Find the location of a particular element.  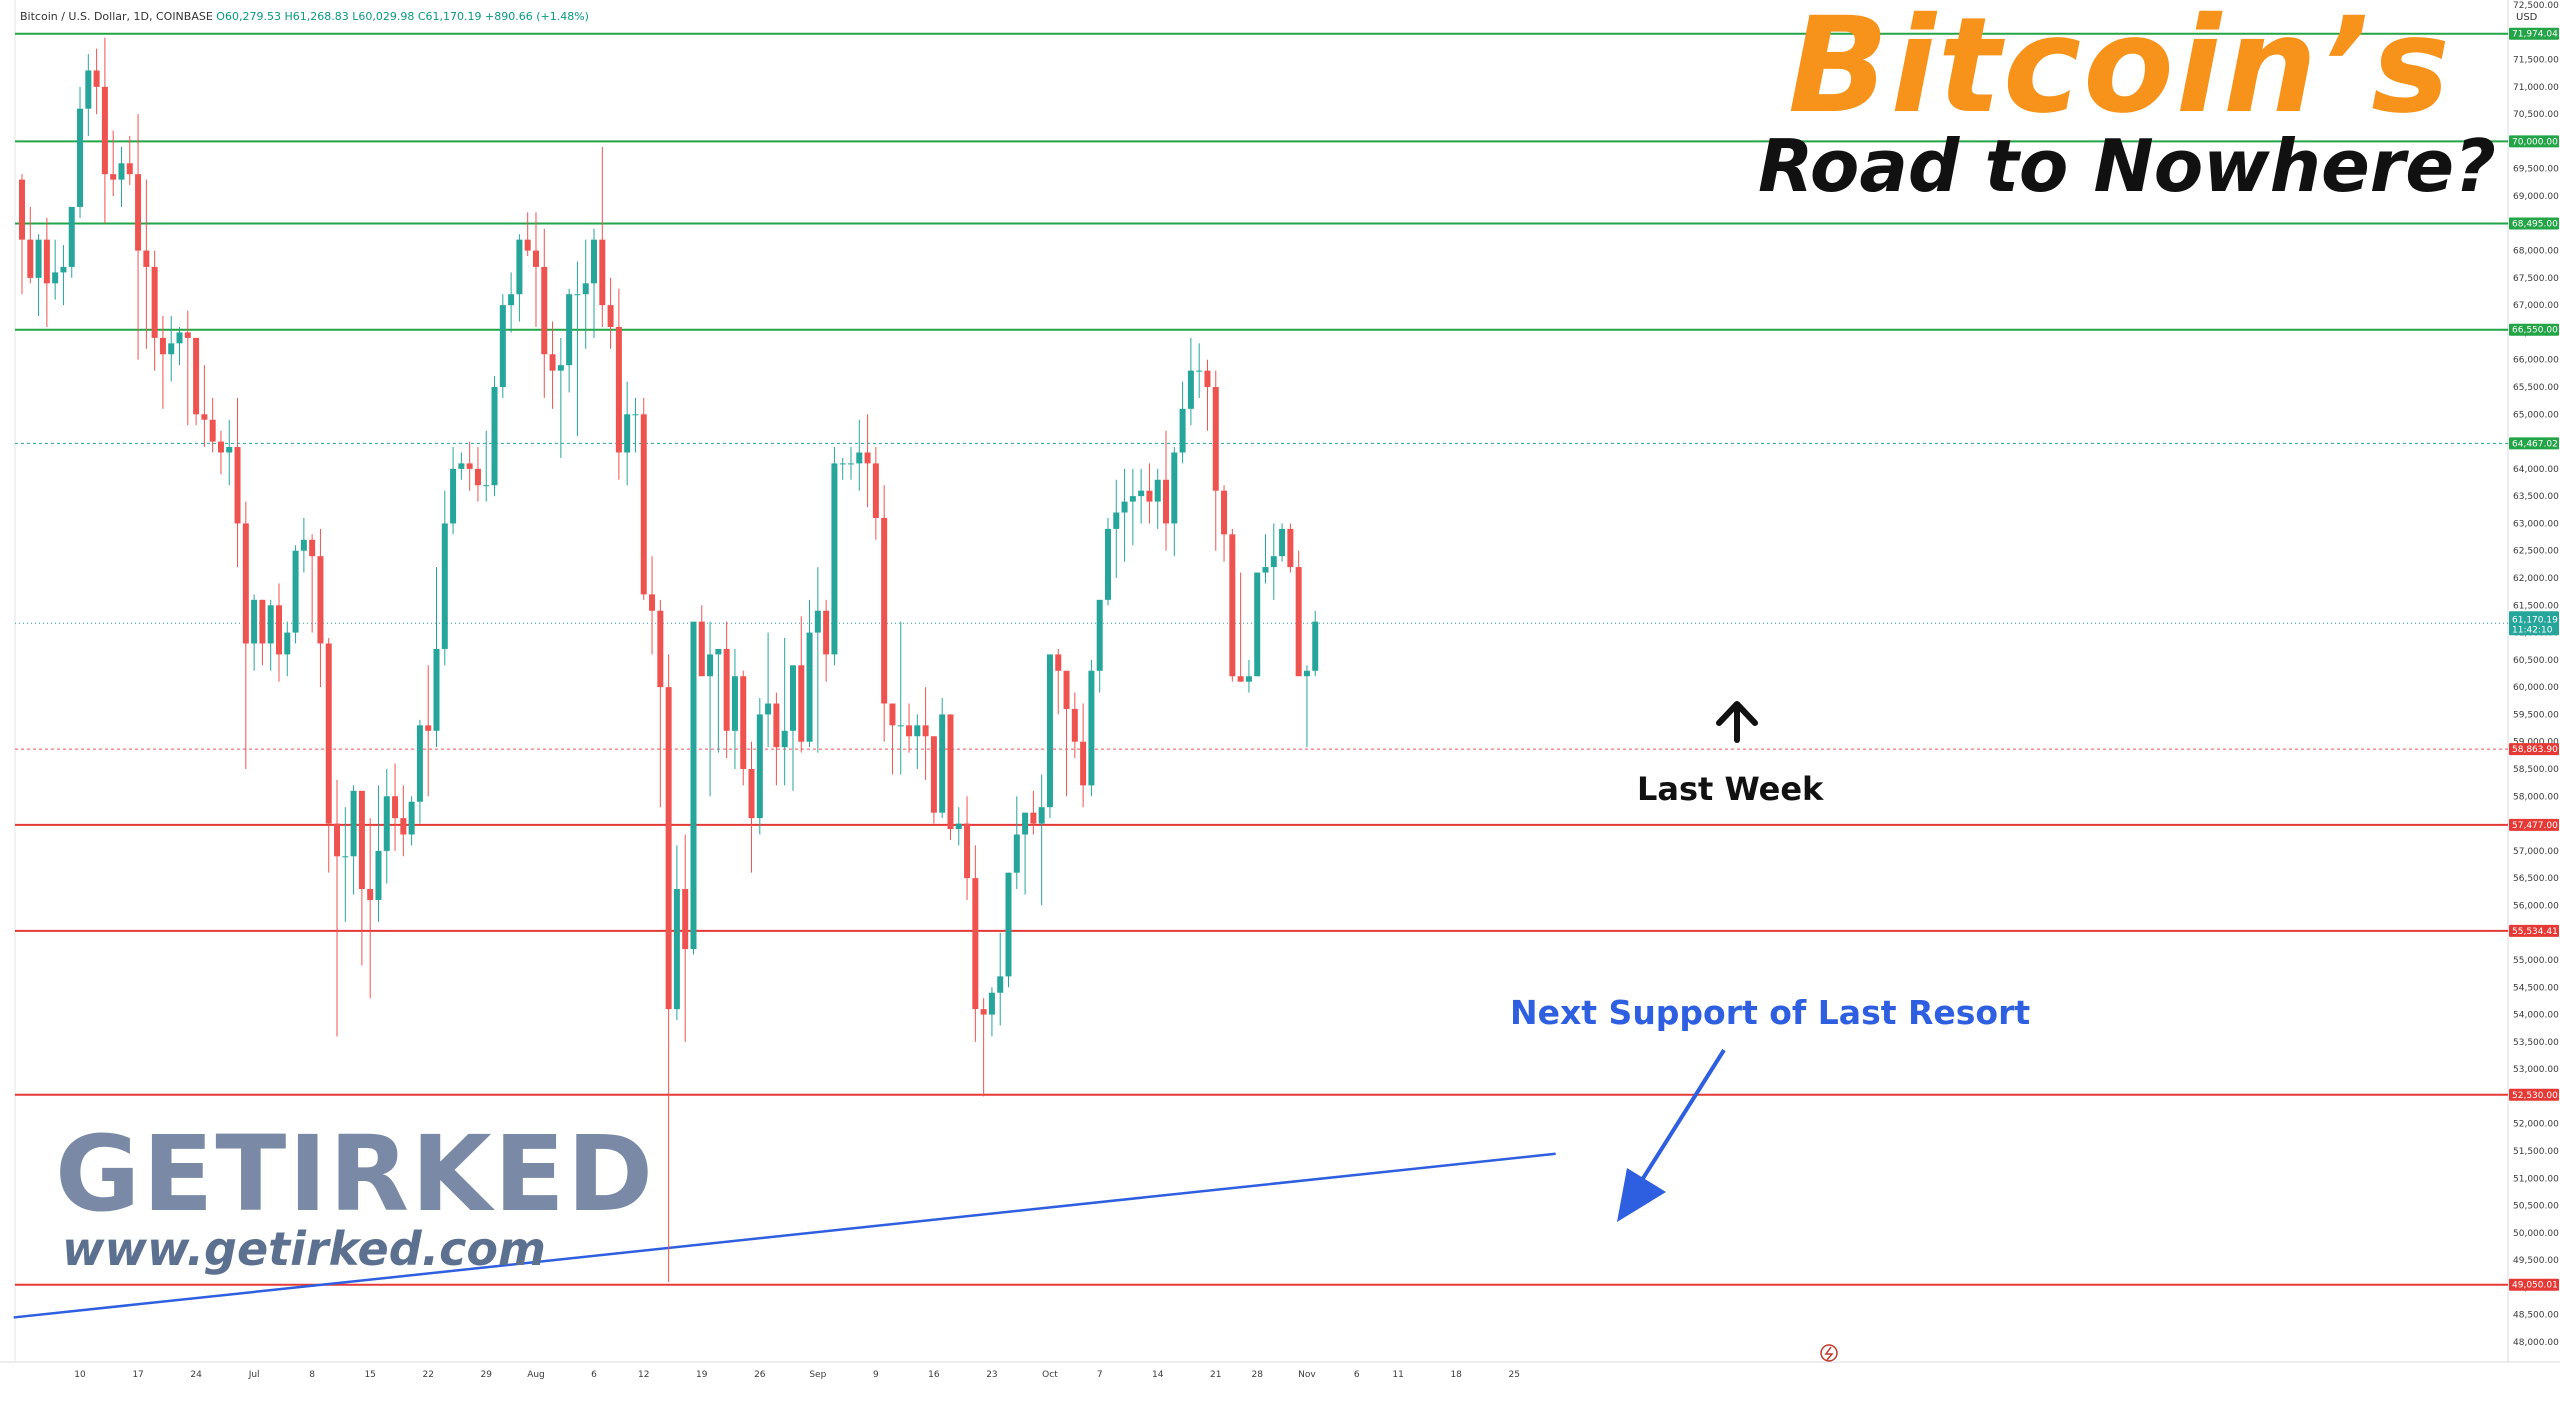

y-tick-label: 62,500.00 is located at coordinates (2536, 552).